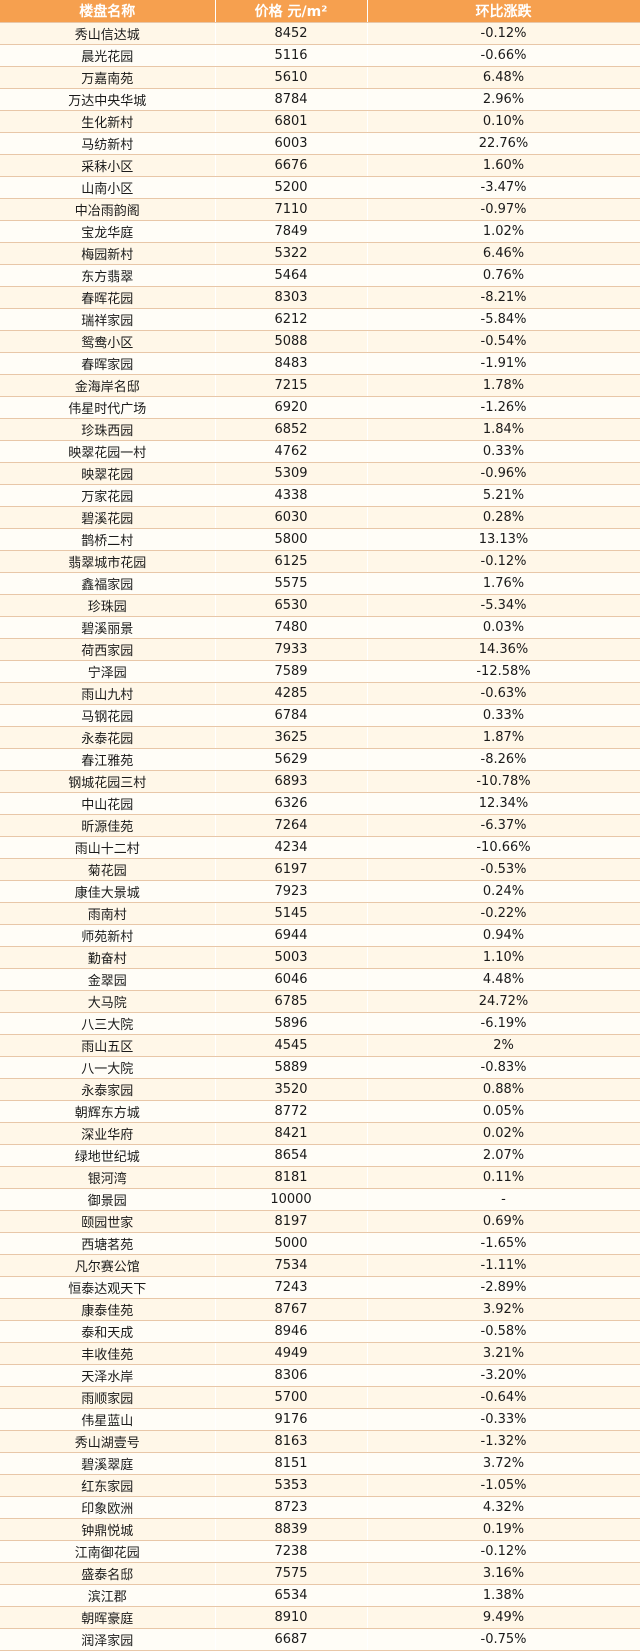 This screenshot has height=1651, width=640. Describe the element at coordinates (291, 803) in the screenshot. I see `cell-price: 6326` at that location.